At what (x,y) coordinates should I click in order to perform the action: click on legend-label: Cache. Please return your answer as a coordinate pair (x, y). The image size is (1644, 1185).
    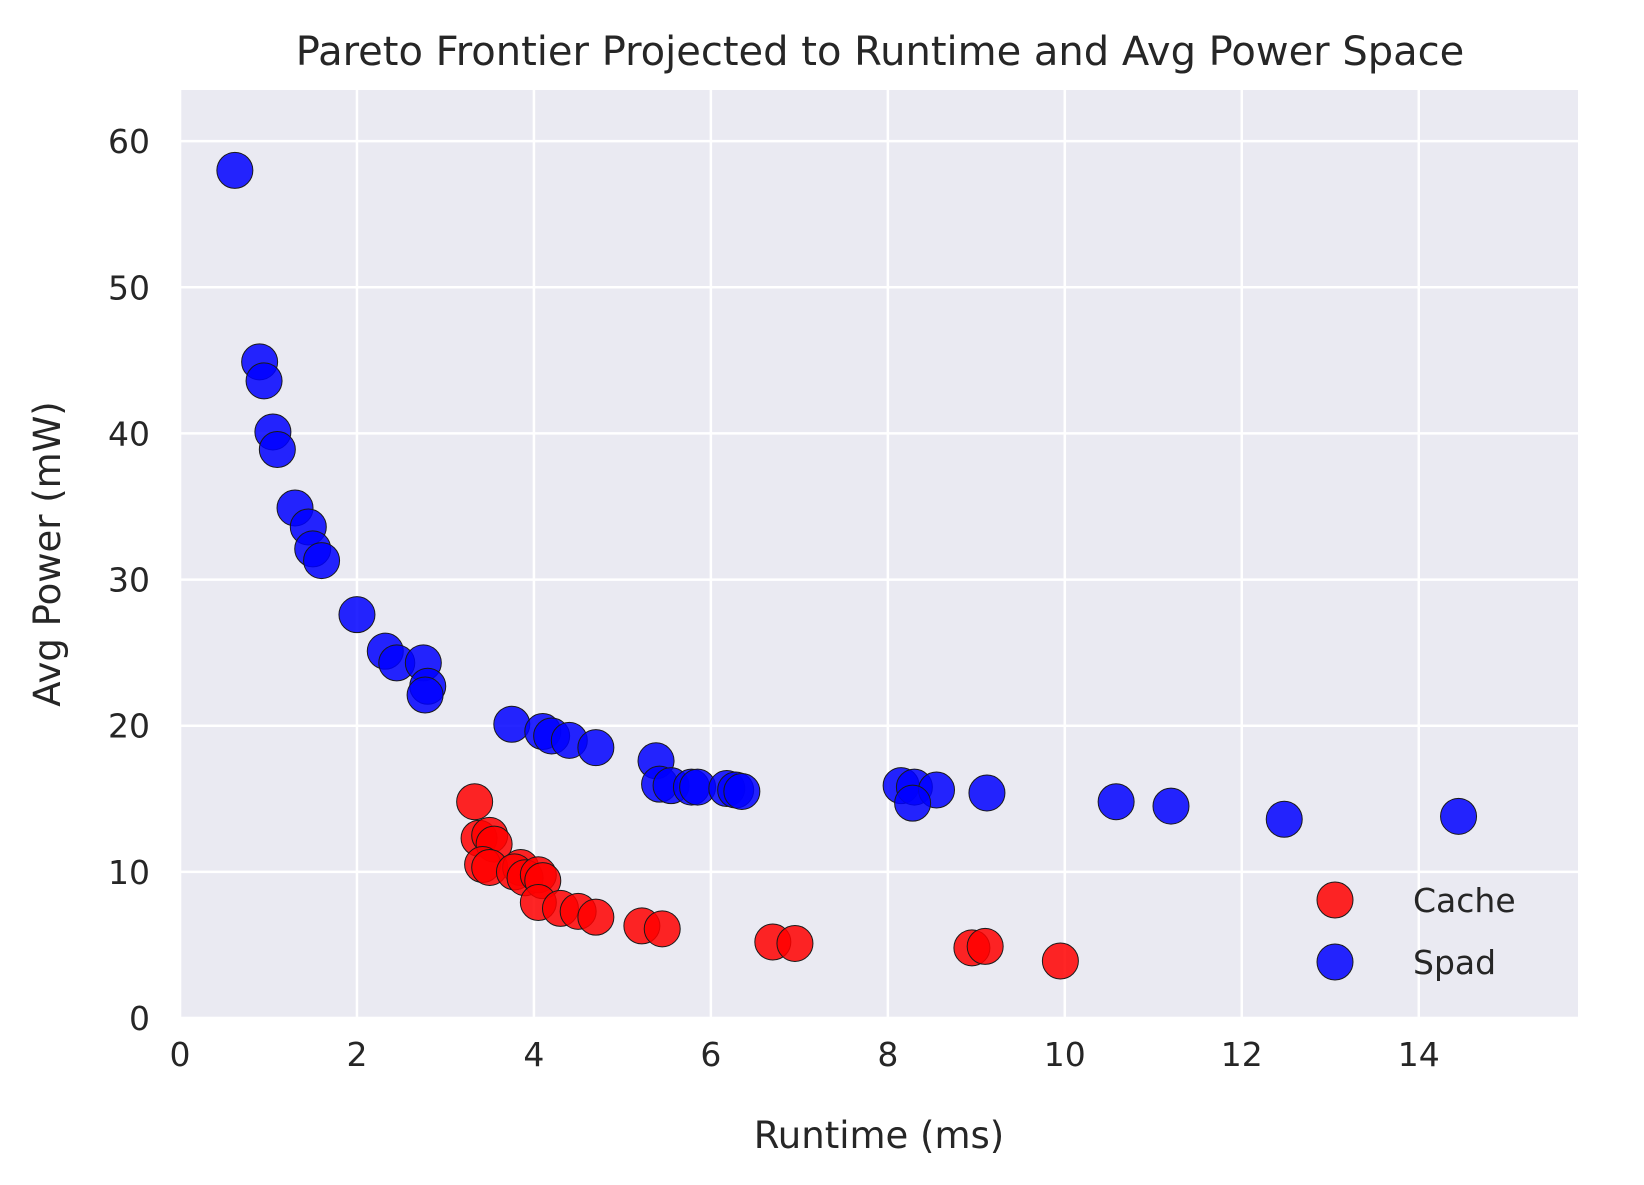
    Looking at the image, I should click on (1464, 900).